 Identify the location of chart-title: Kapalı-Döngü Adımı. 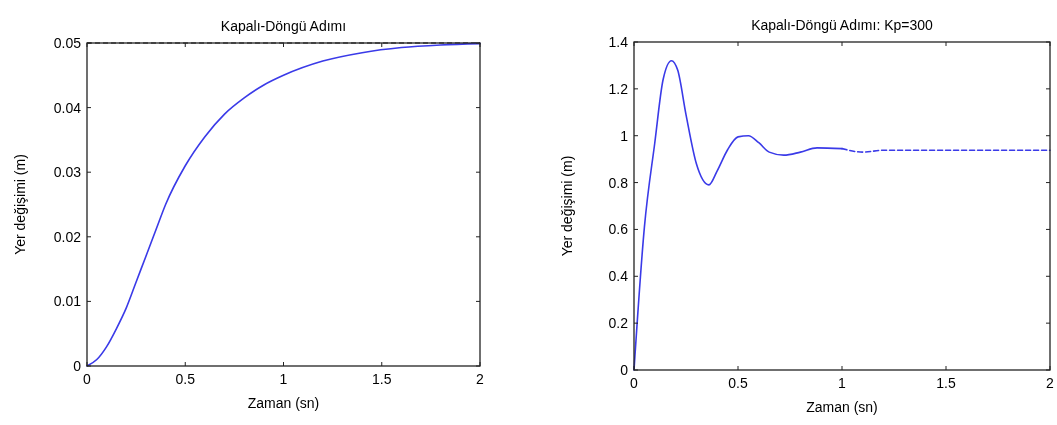
(283, 26).